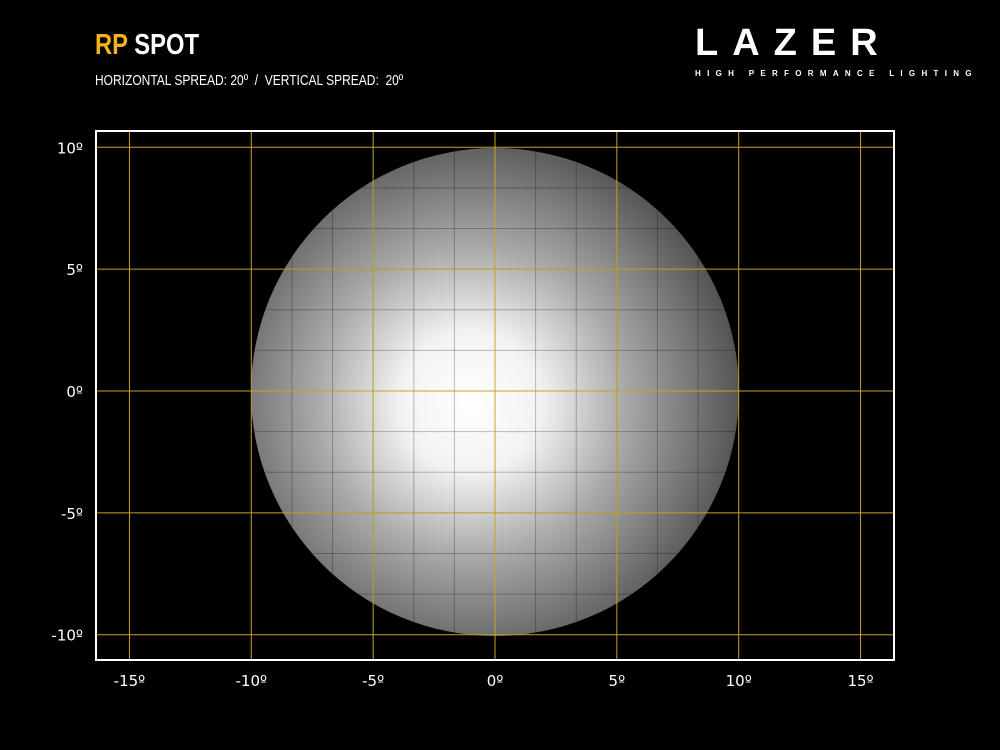  I want to click on lazer-logo: LAZER HIGH PERFORMANCE LIGHTING, so click(836, 53).